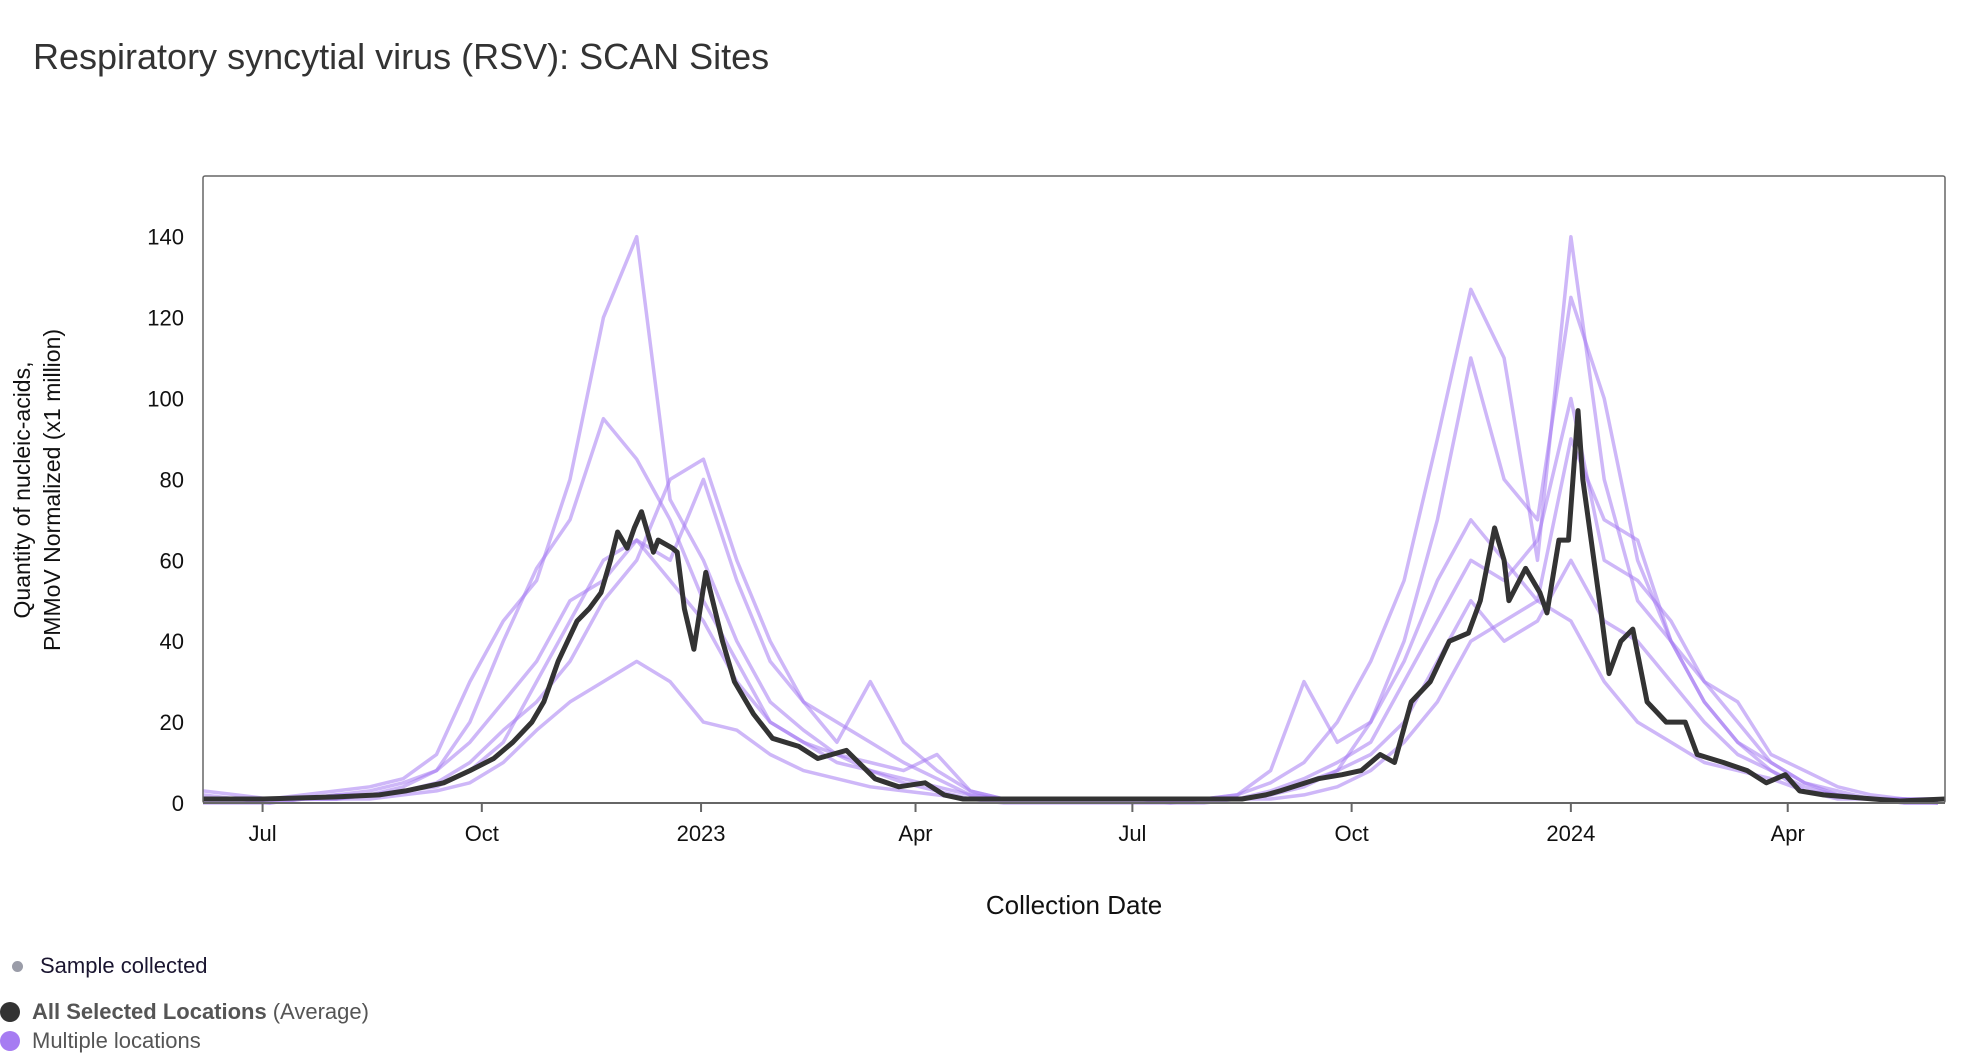  I want to click on legend-sample-collected: Sample collected, so click(110, 966).